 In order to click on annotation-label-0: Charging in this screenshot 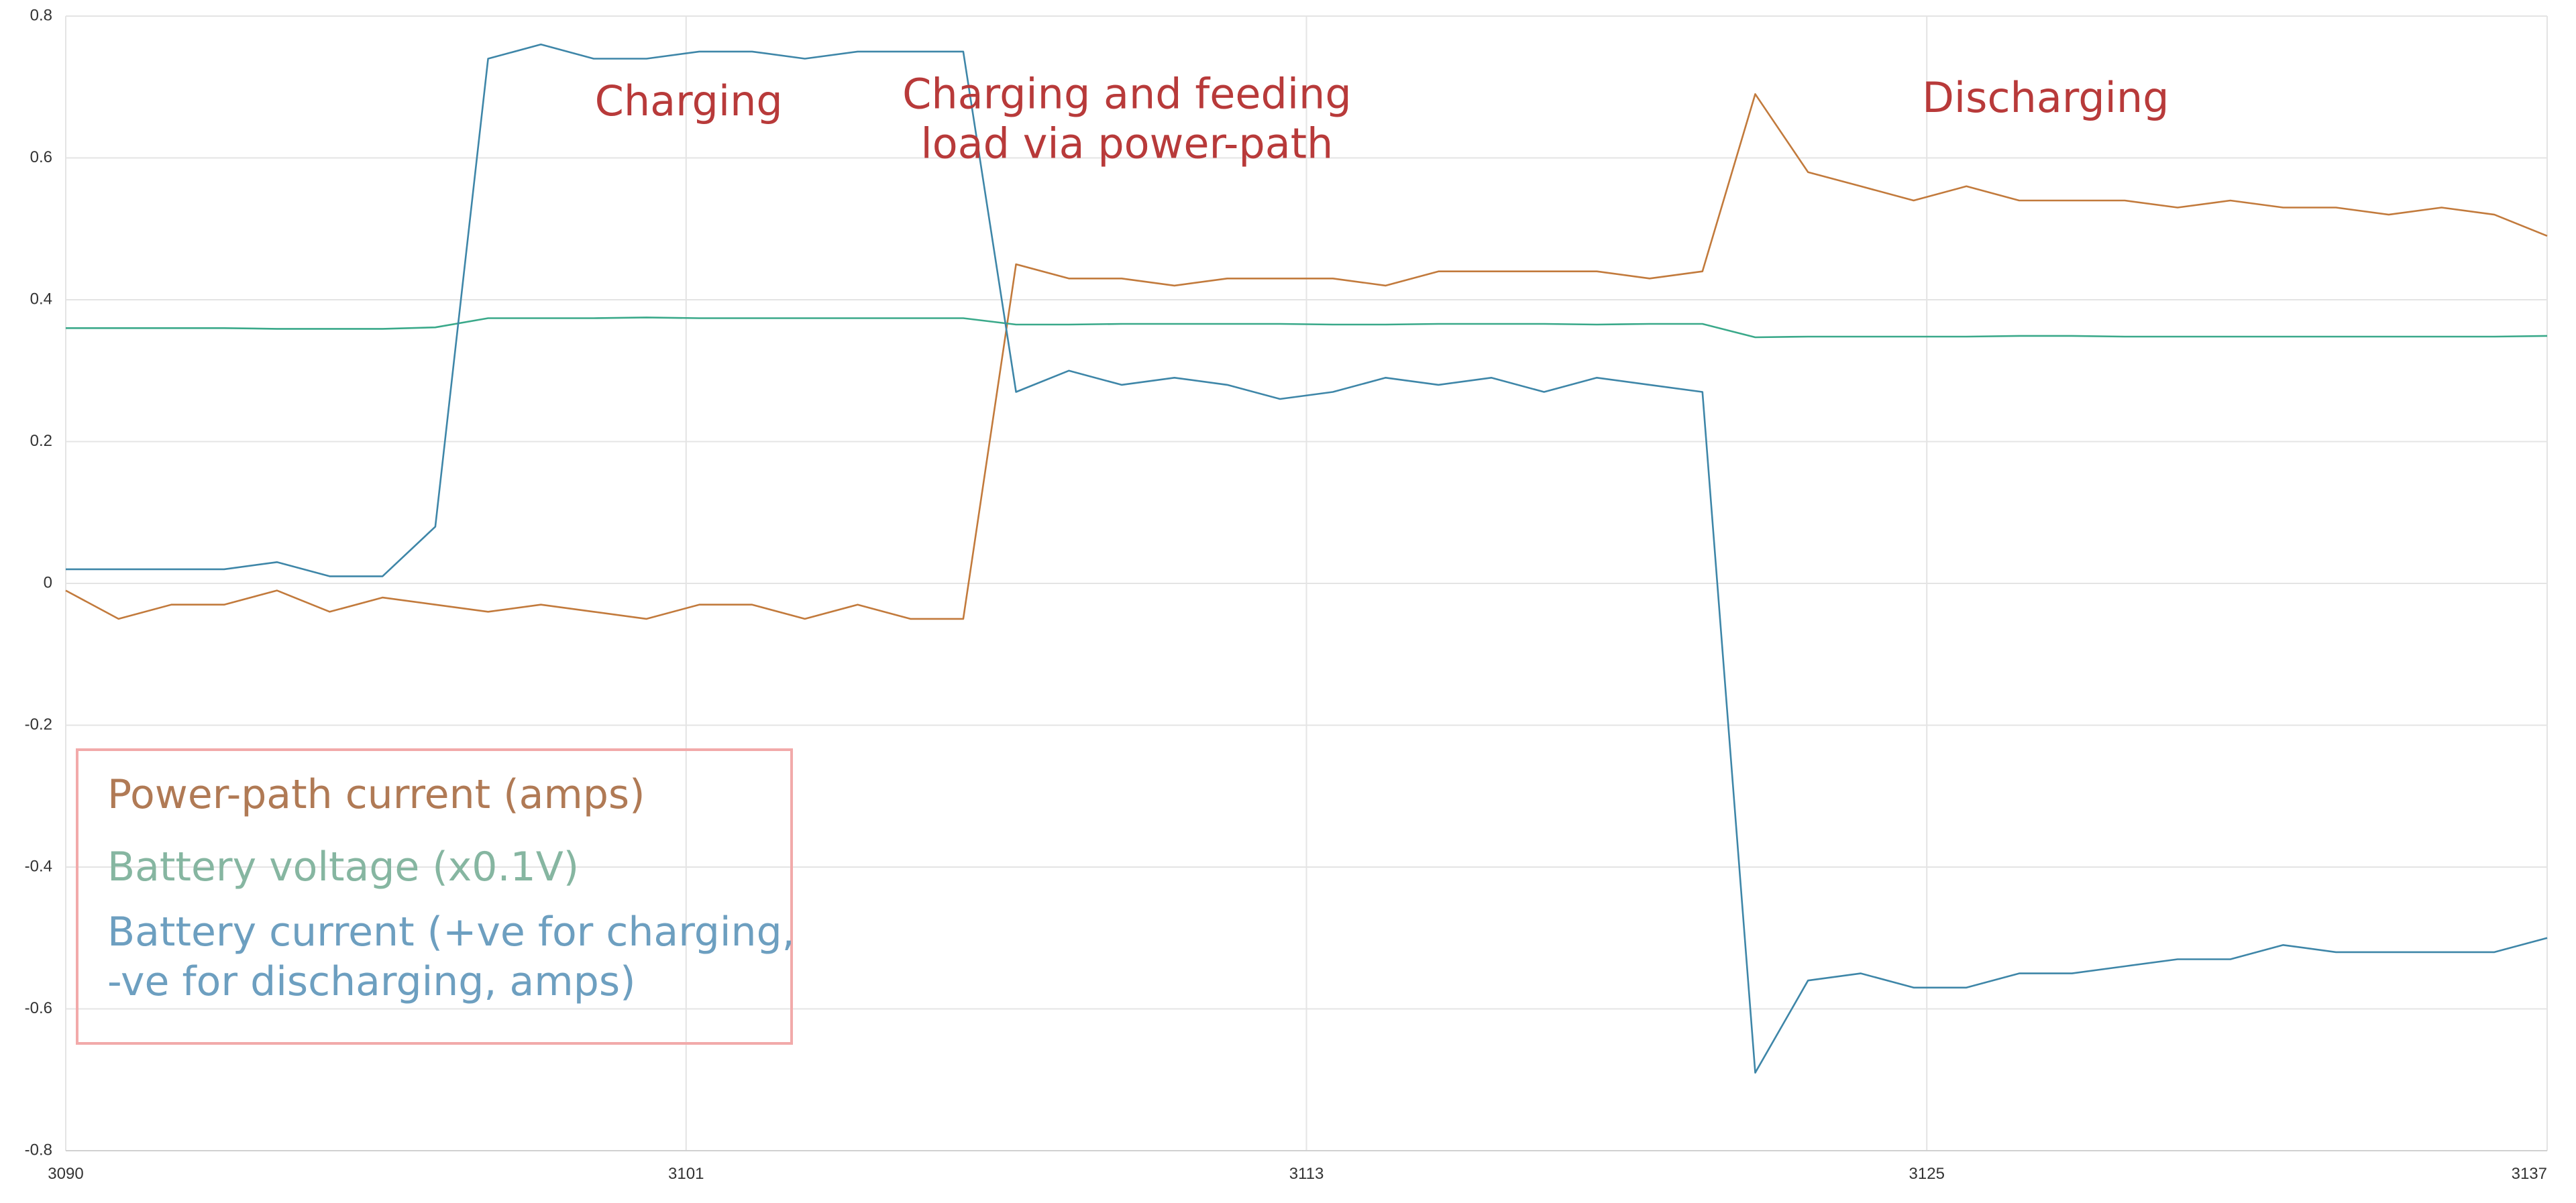, I will do `click(689, 100)`.